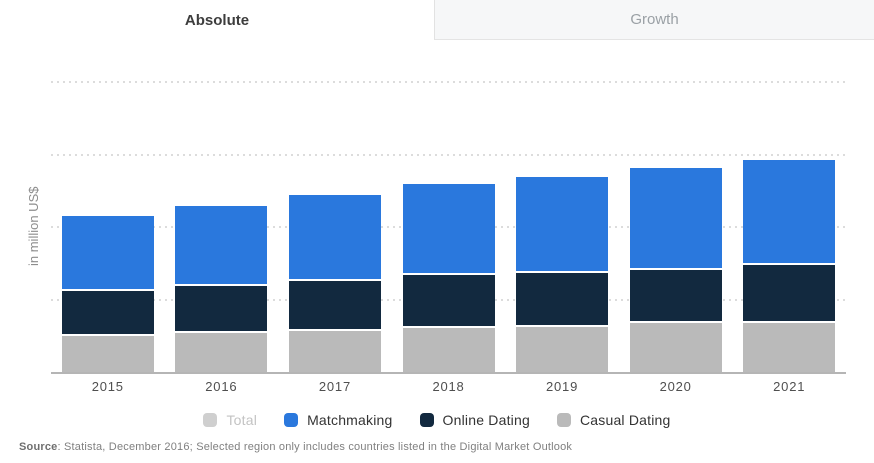 This screenshot has height=463, width=874. What do you see at coordinates (562, 386) in the screenshot?
I see `x-axis-label-2019: 2019` at bounding box center [562, 386].